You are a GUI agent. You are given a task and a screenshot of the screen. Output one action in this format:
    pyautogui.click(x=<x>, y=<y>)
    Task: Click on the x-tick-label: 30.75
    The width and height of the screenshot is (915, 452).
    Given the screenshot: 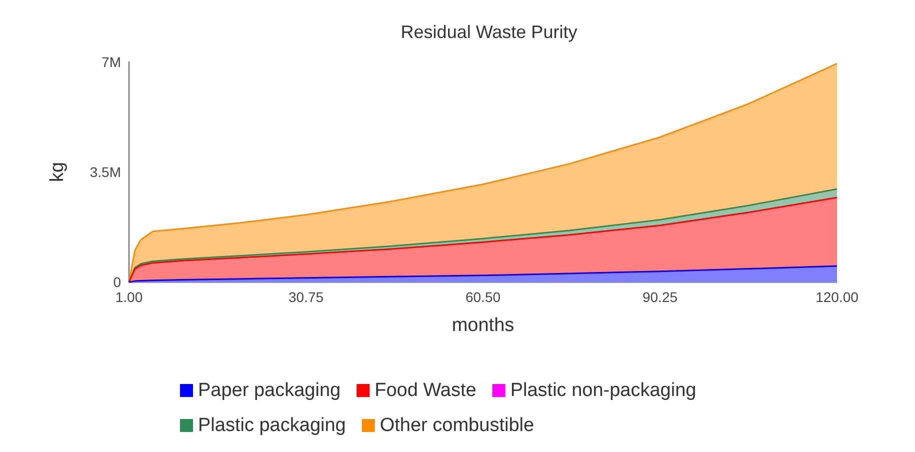 What is the action you would take?
    pyautogui.click(x=306, y=297)
    